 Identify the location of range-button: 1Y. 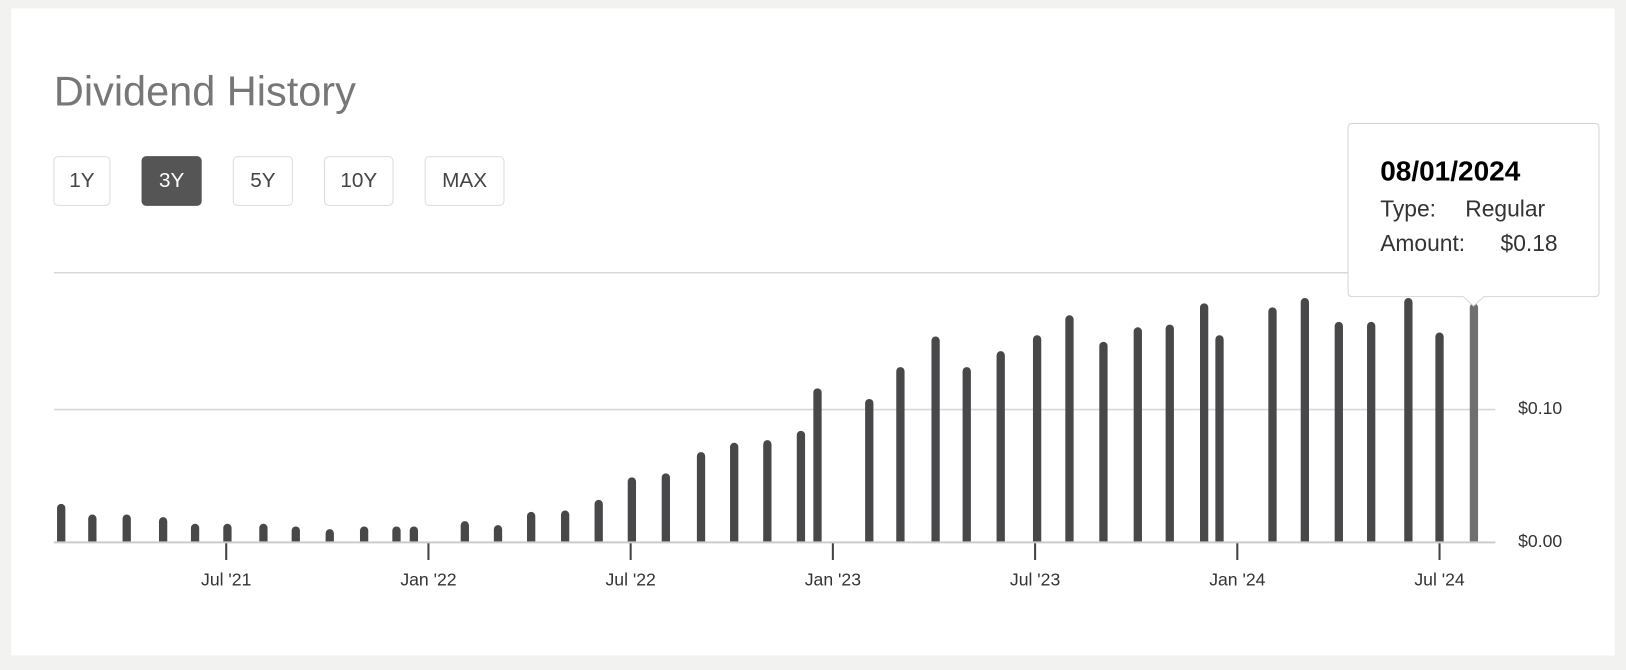
(82, 181).